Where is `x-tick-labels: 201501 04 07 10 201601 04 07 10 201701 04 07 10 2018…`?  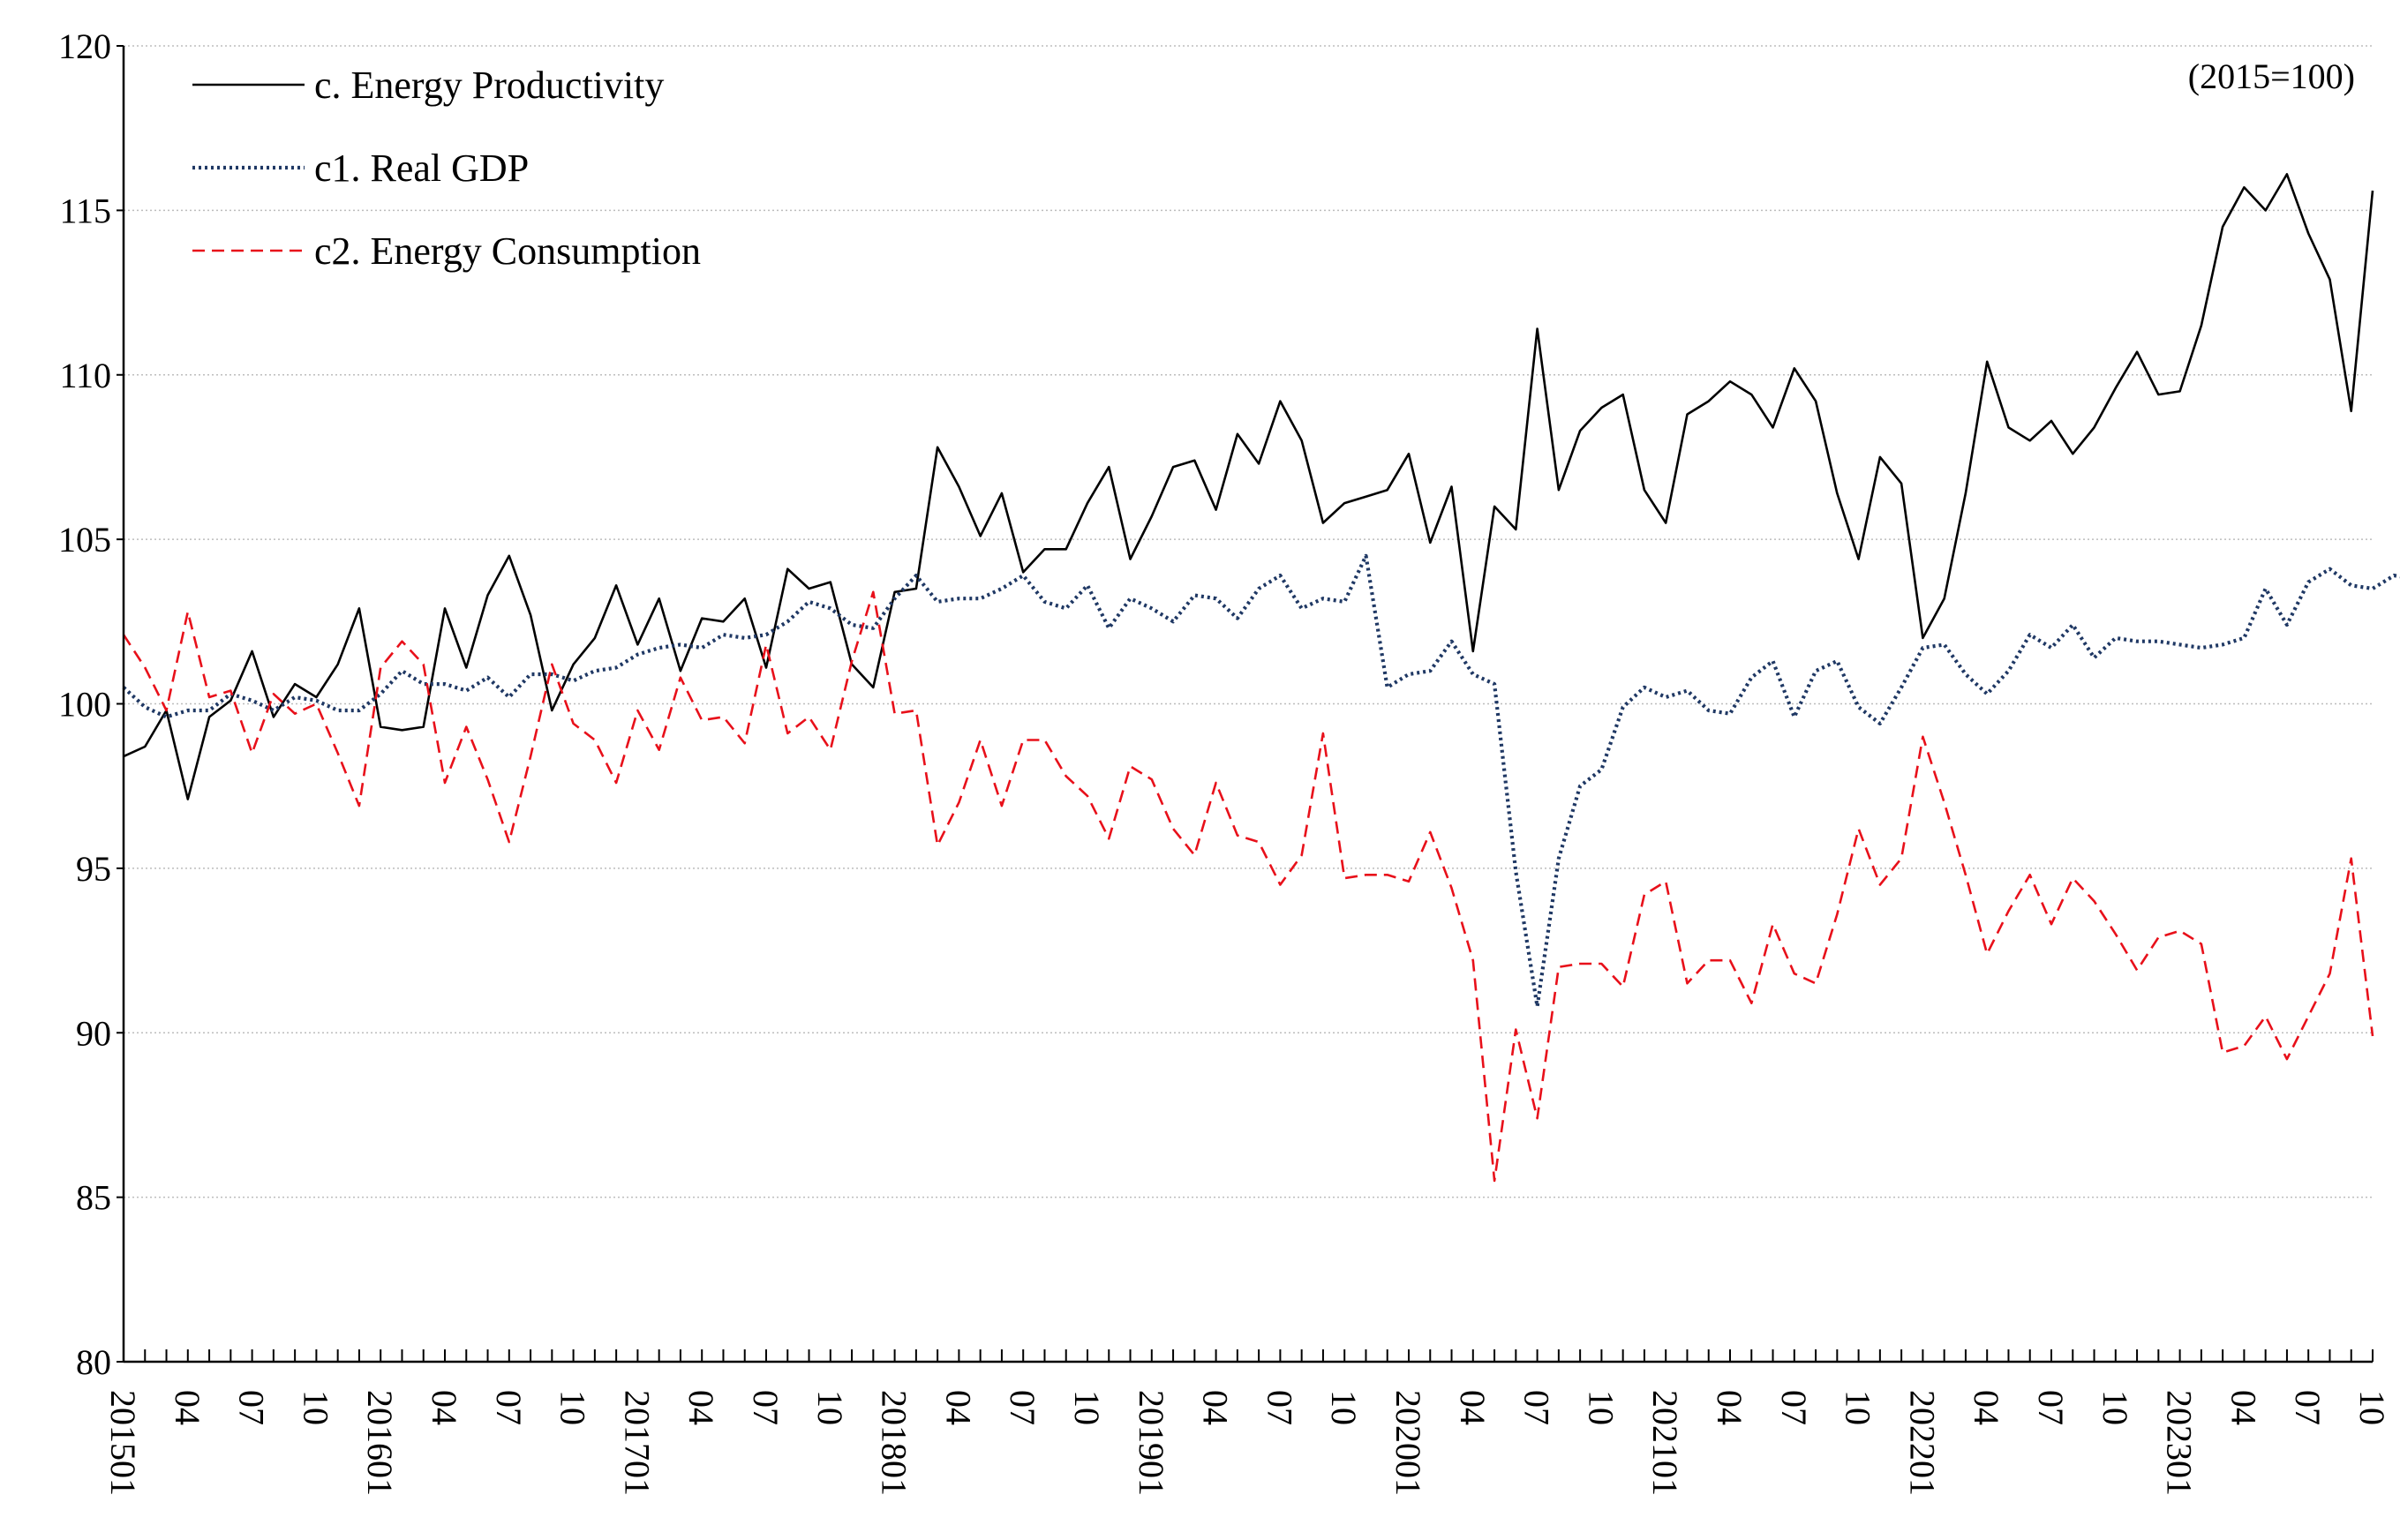
x-tick-labels: 201501 04 07 10 201601 04 07 10 201701 04 07 10 2018… is located at coordinates (1247, 1423).